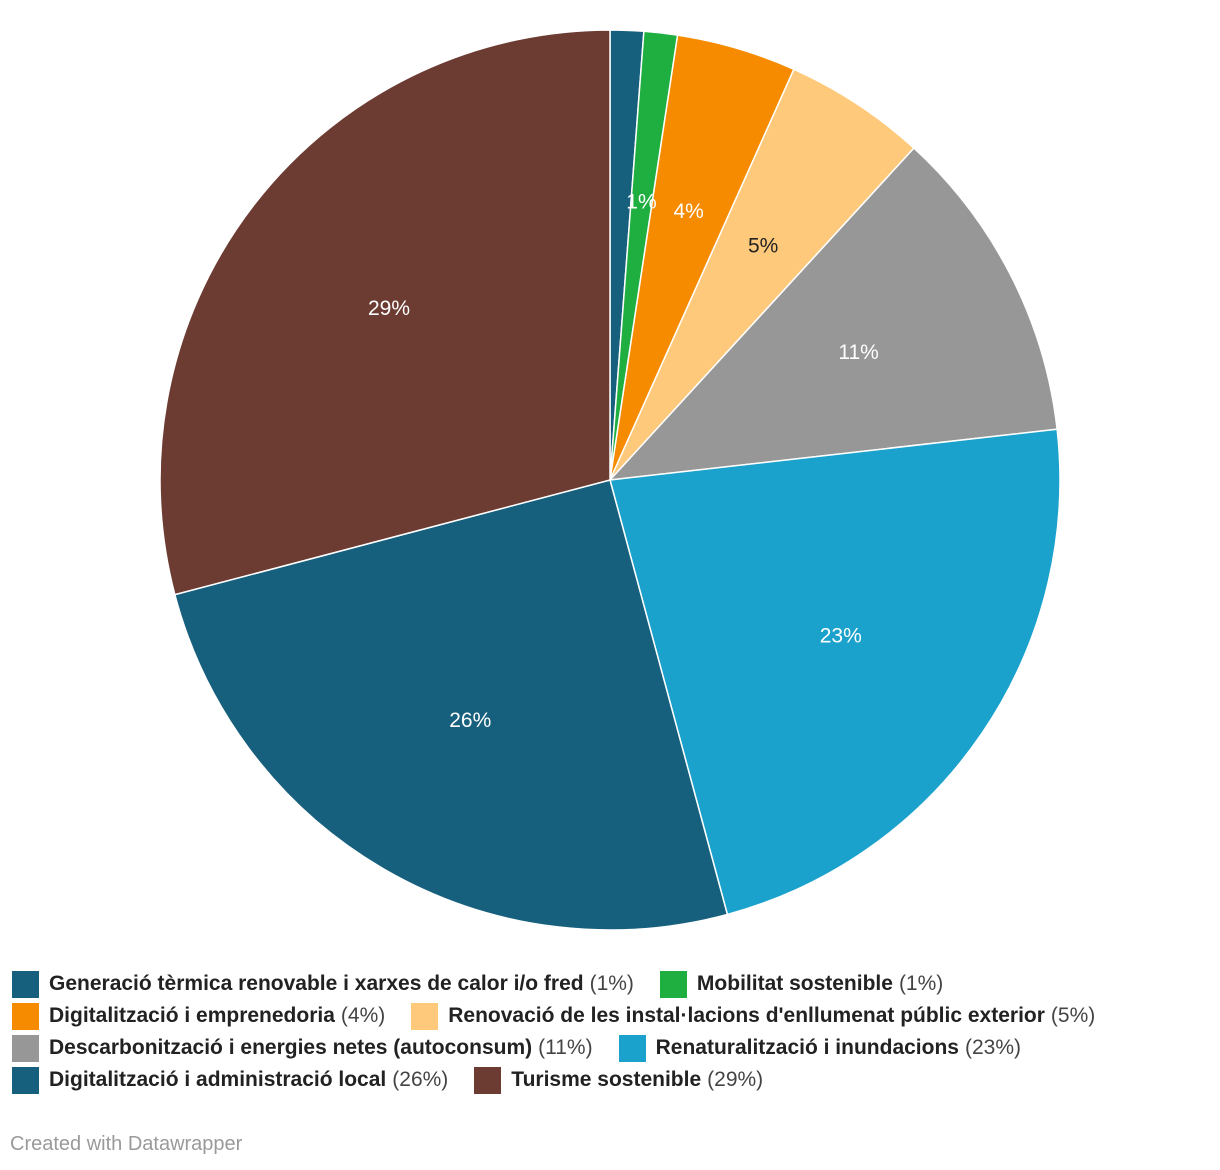 The height and width of the screenshot is (1170, 1220). I want to click on legend-item: Mobilitat sostenible (1%), so click(801, 984).